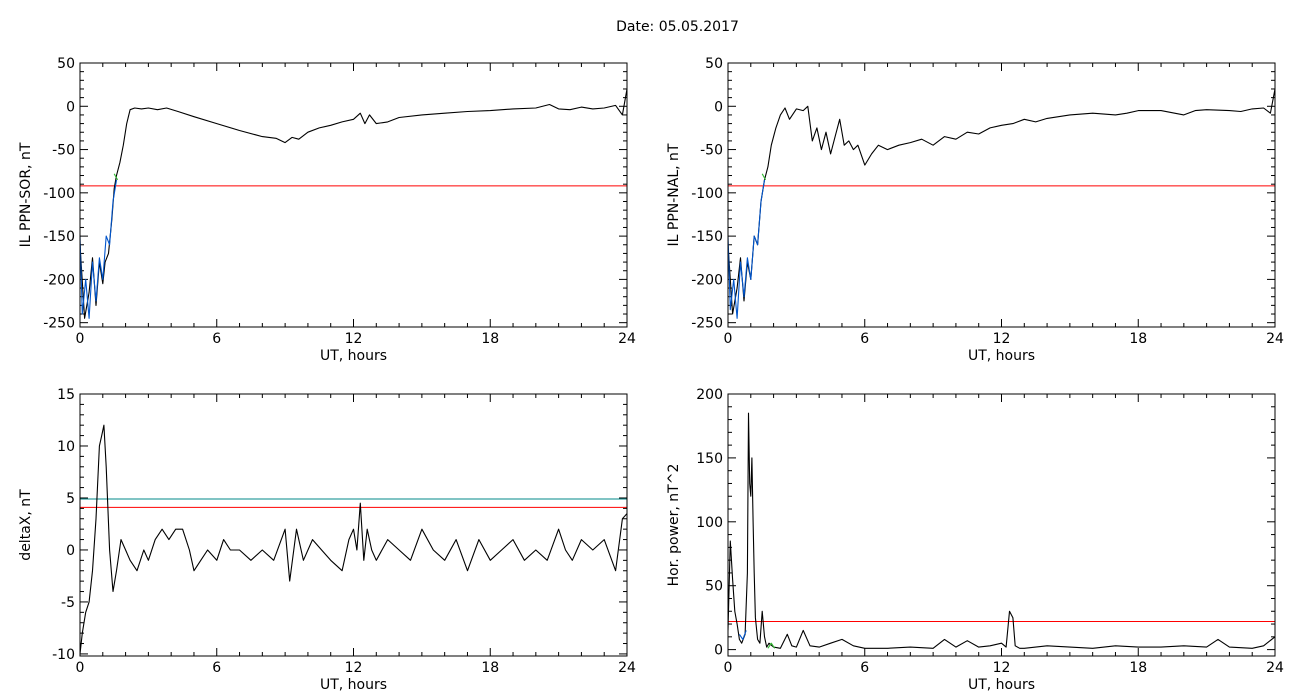  I want to click on y-tick-label: 5, so click(70, 499).